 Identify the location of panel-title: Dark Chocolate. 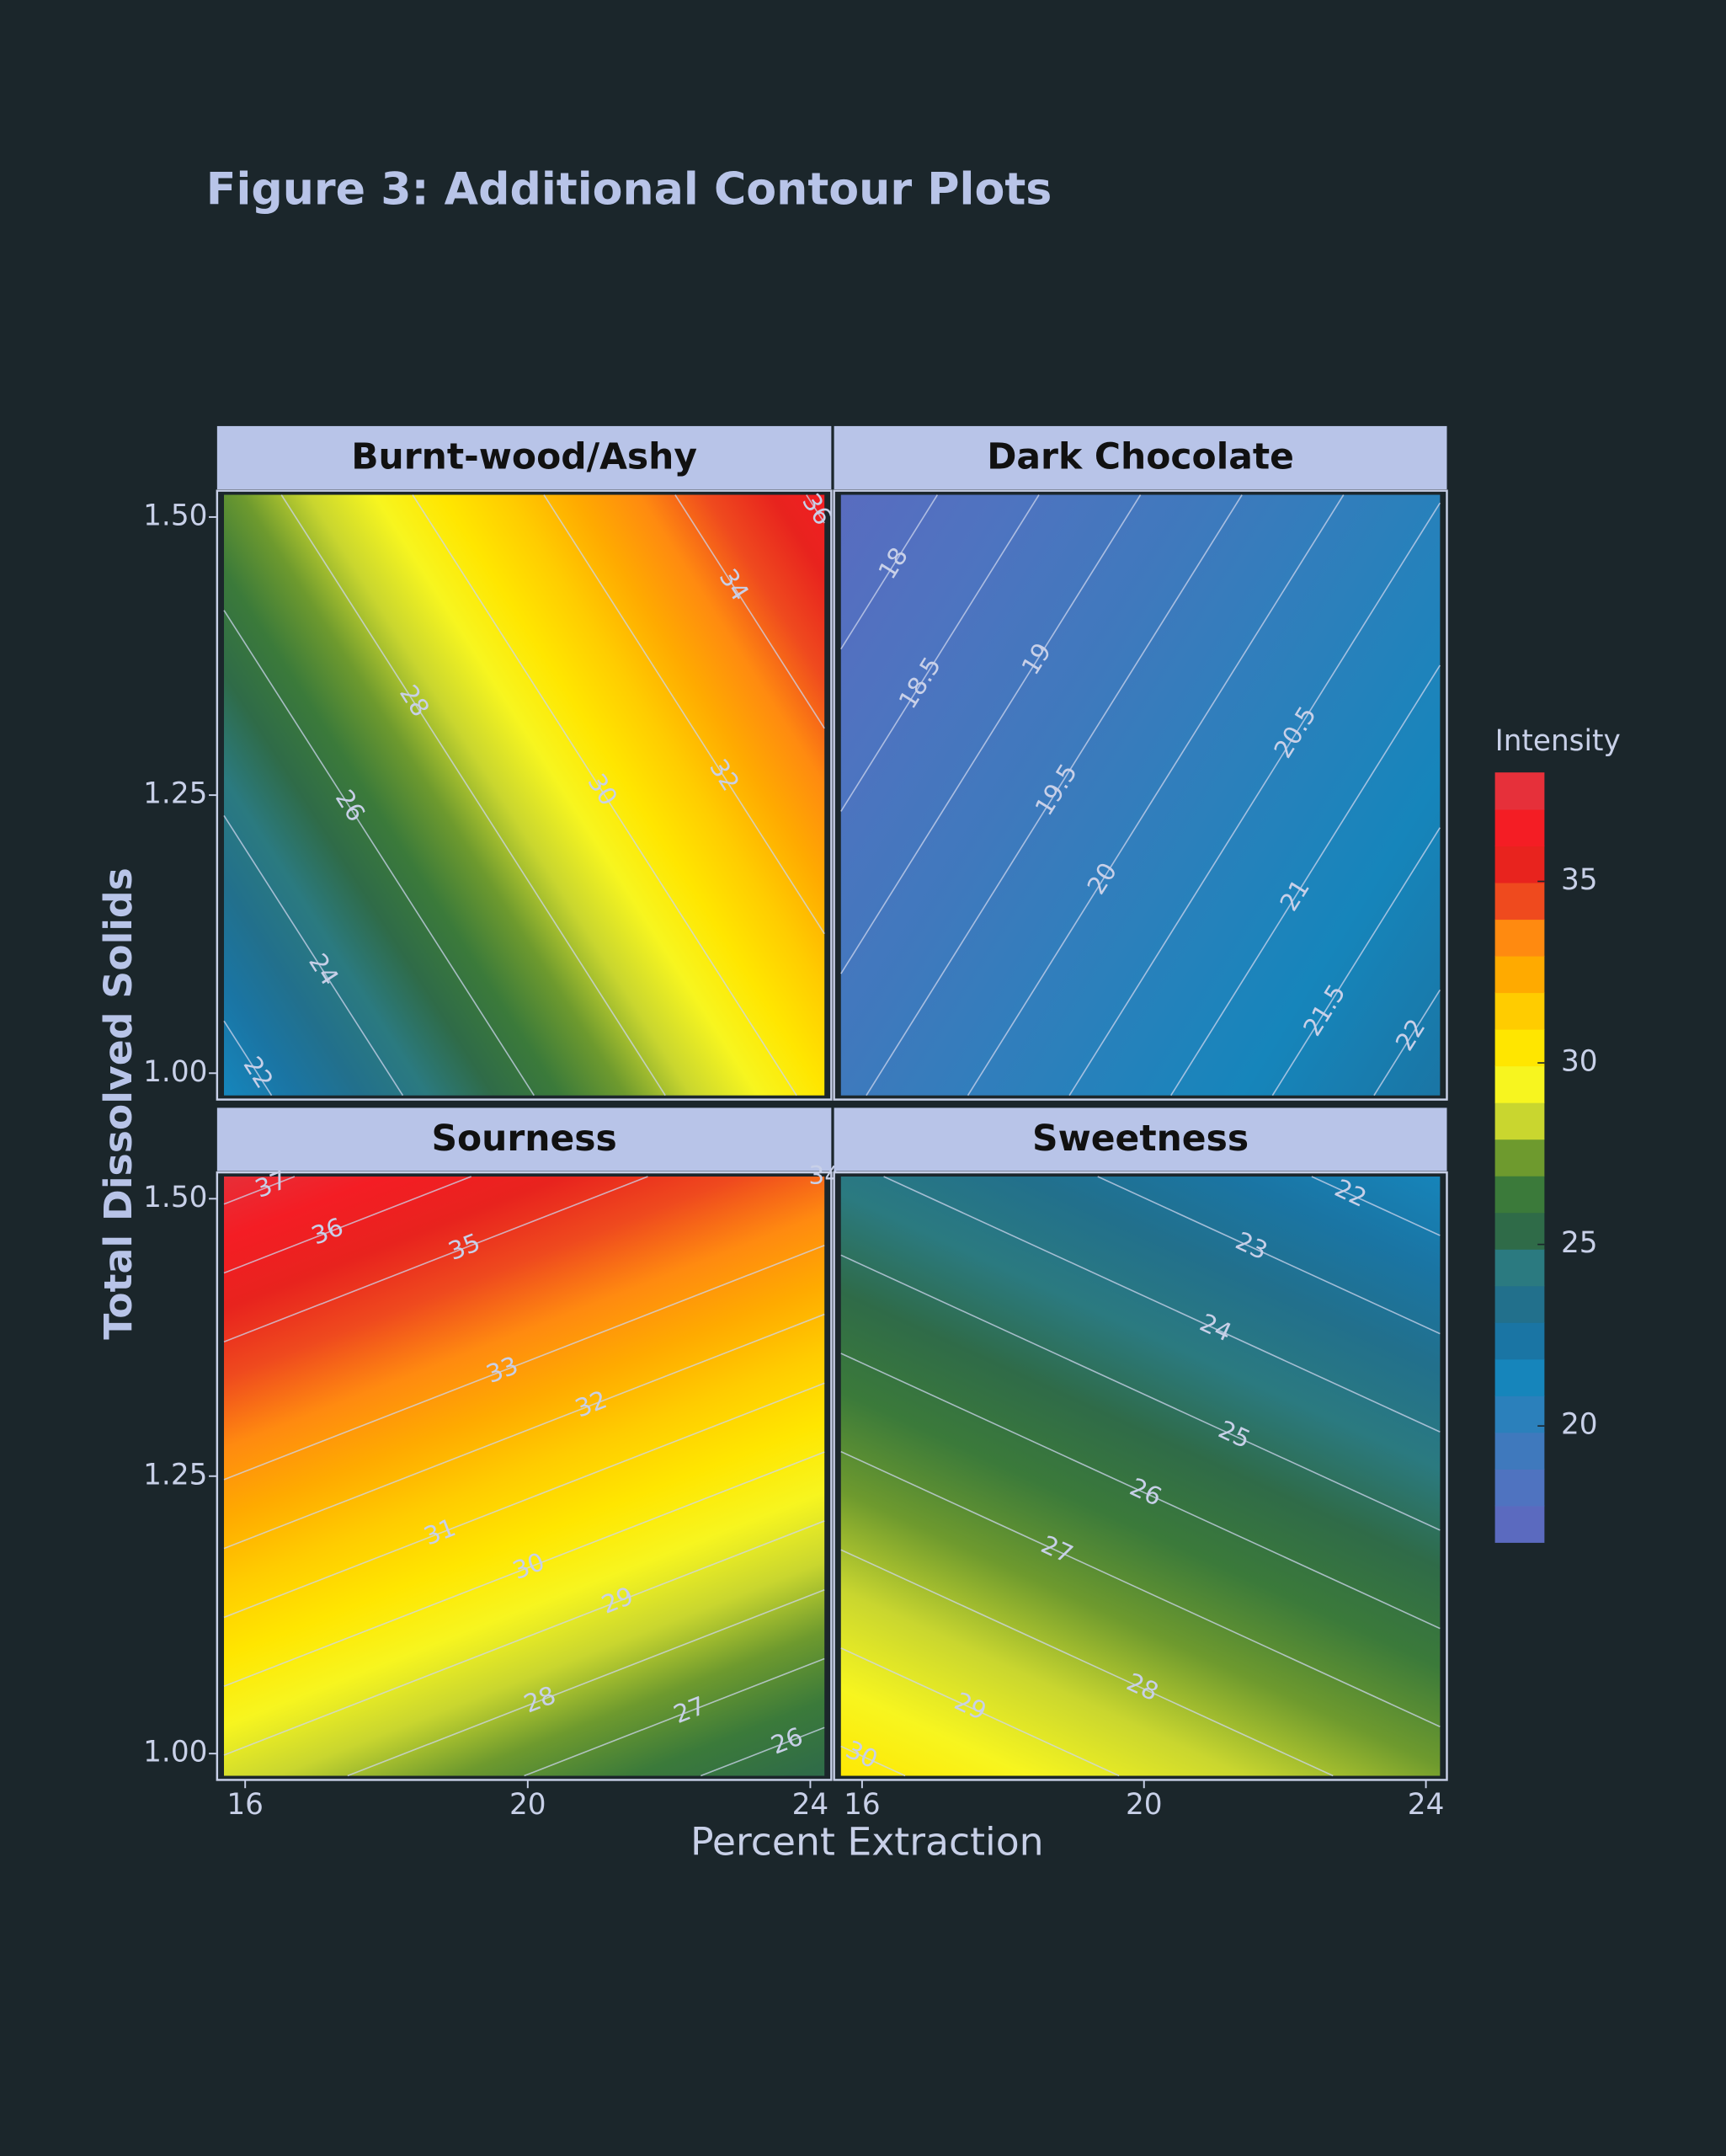
(1140, 457).